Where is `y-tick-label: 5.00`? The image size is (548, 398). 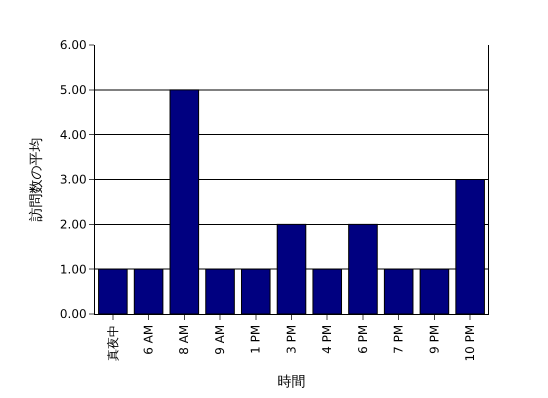 y-tick-label: 5.00 is located at coordinates (73, 90).